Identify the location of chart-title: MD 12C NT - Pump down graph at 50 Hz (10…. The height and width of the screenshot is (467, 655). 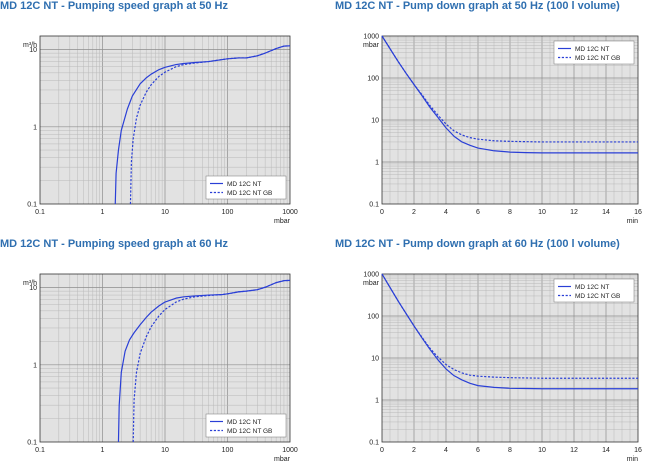
(477, 6).